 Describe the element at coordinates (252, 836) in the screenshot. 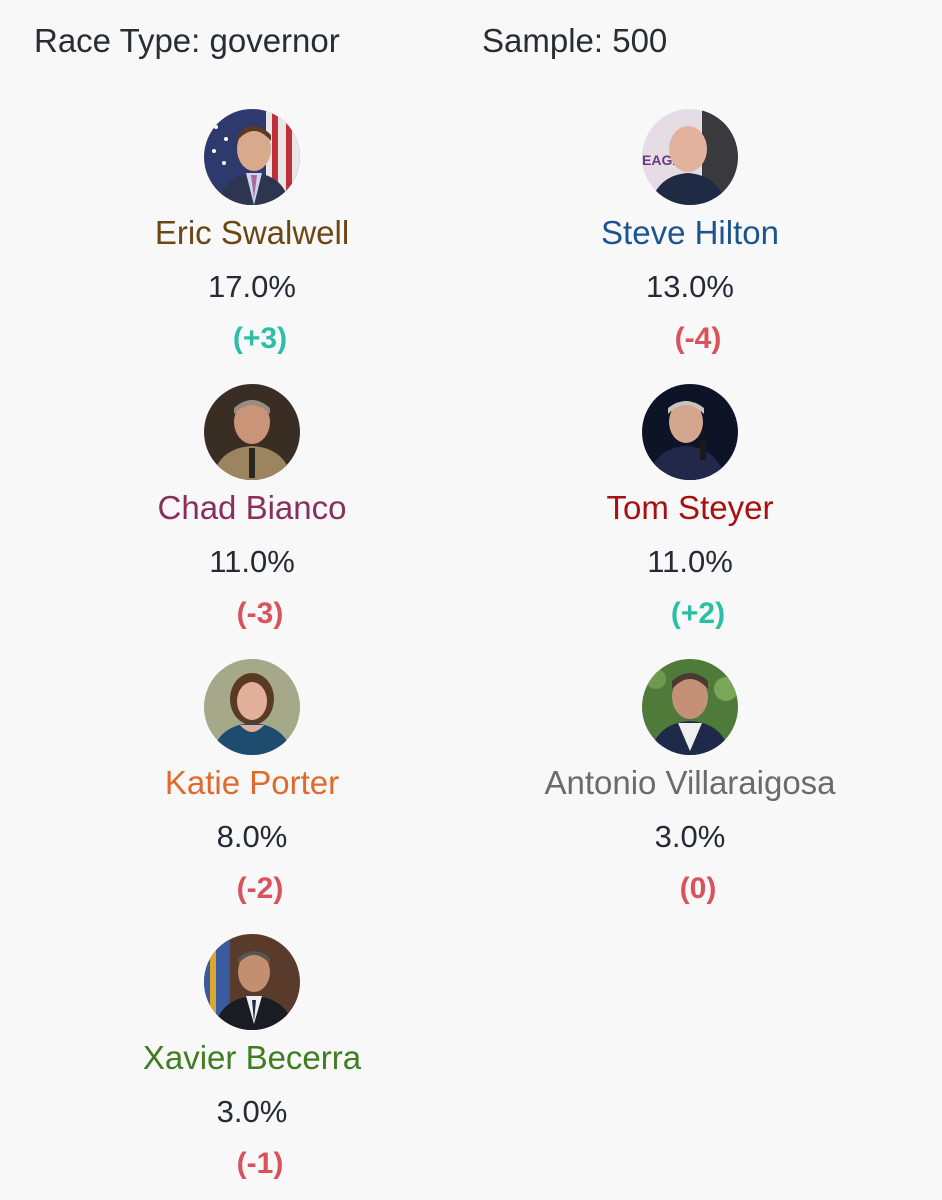

I see `candidate-percent: 8.0%` at that location.